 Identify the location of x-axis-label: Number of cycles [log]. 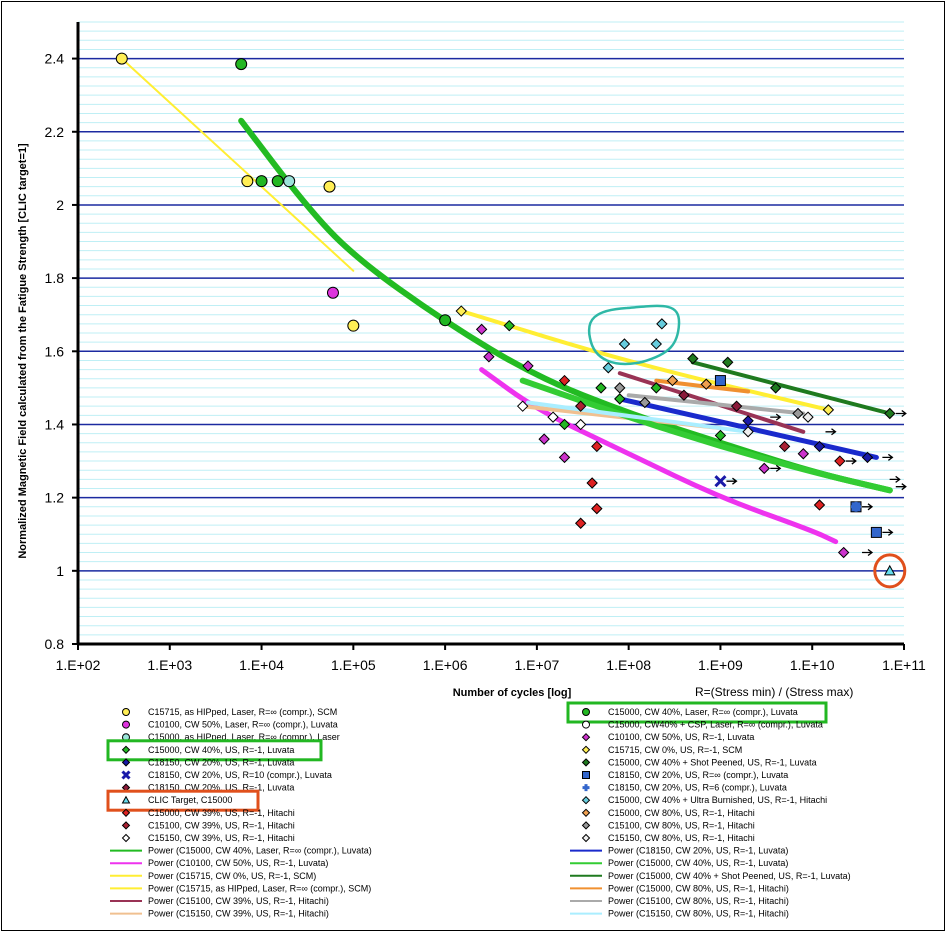
(512, 693).